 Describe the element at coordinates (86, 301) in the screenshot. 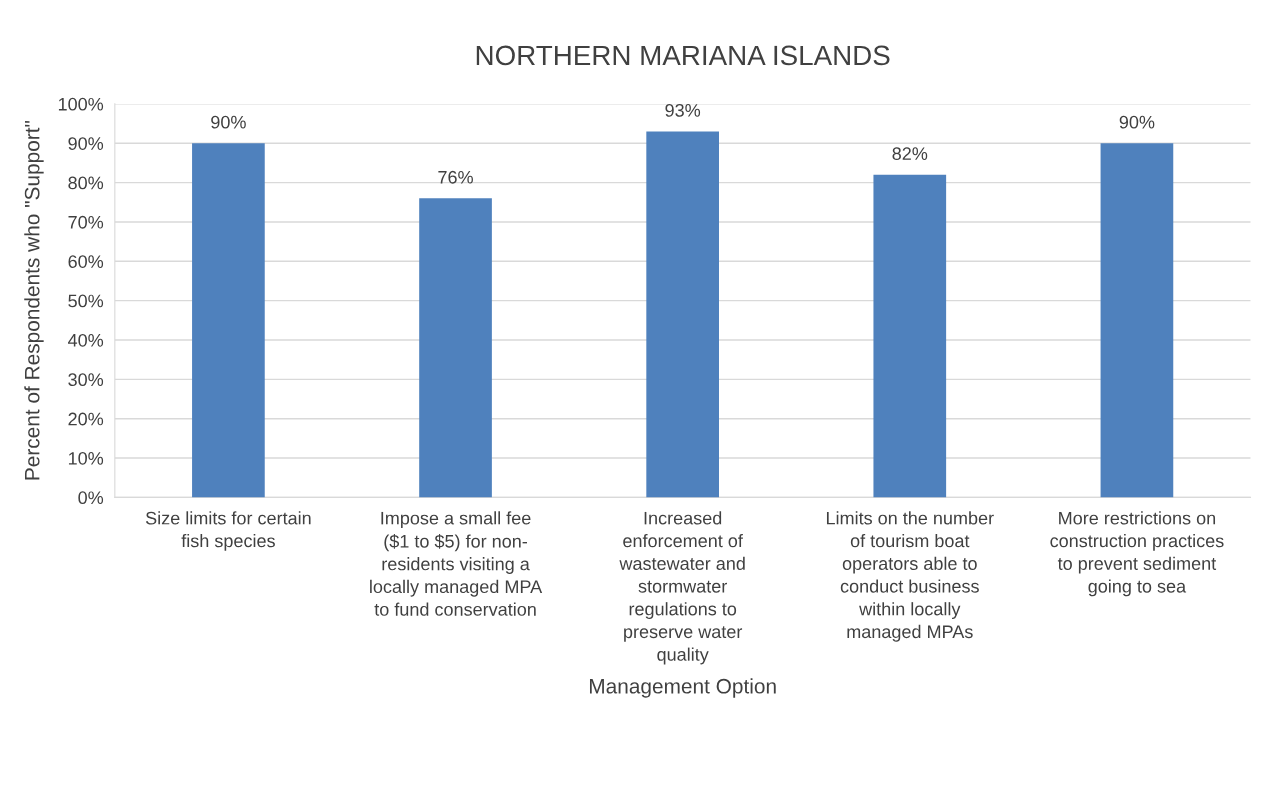

I see `y-tick-label: 50%` at that location.